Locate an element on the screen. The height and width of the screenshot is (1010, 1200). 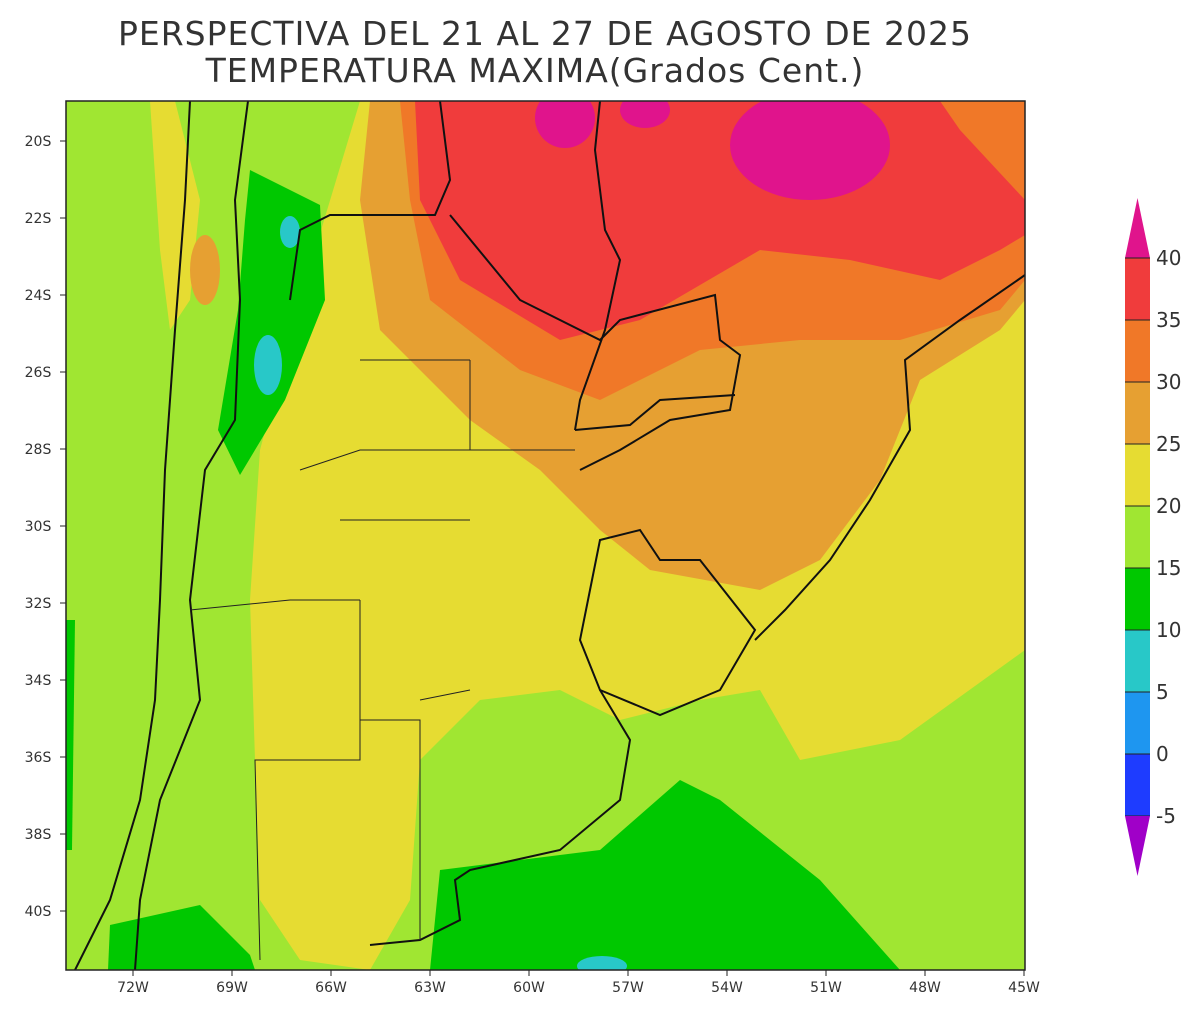
longitude-label: 69W is located at coordinates (232, 988).